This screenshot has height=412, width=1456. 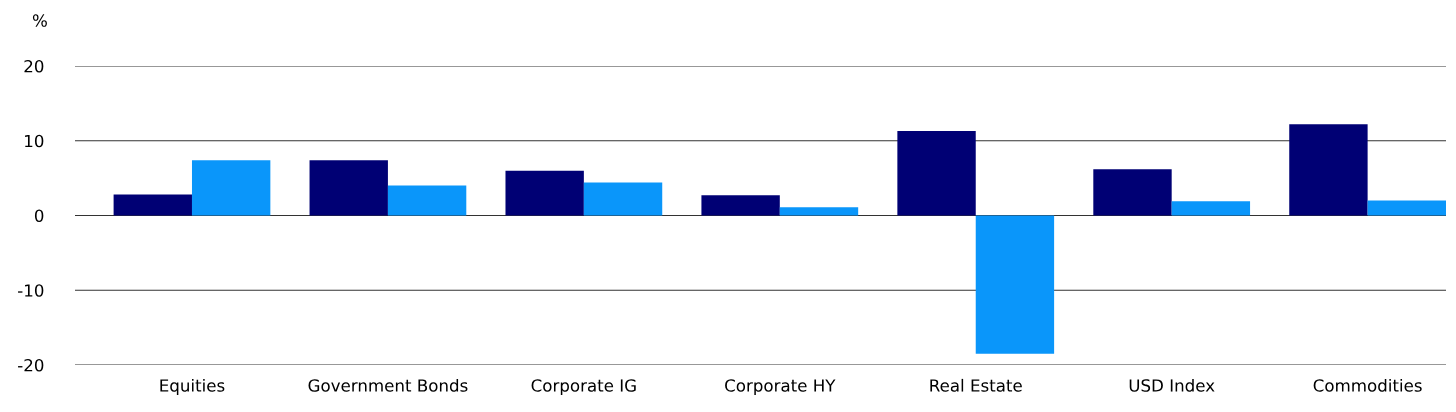 What do you see at coordinates (39, 20) in the screenshot?
I see `y-axis-title: %` at bounding box center [39, 20].